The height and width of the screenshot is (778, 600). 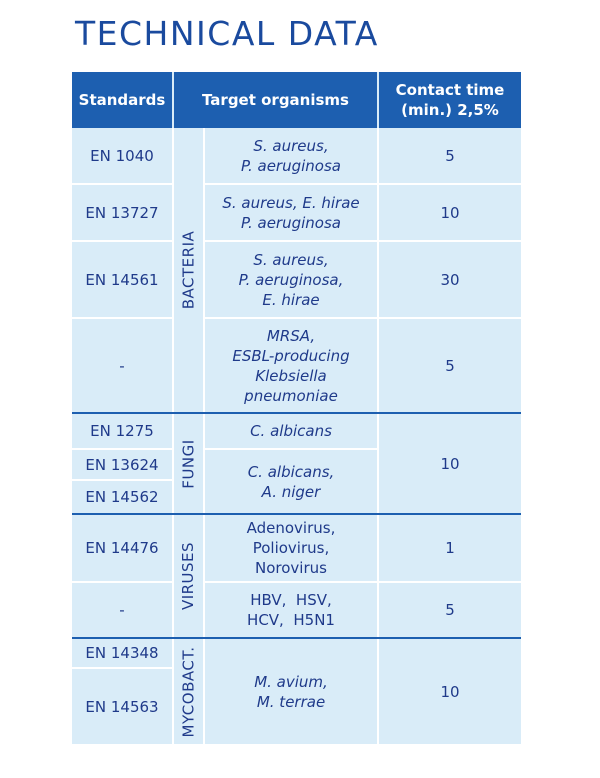 I want to click on standard-cell: EN 14562, so click(x=122, y=497).